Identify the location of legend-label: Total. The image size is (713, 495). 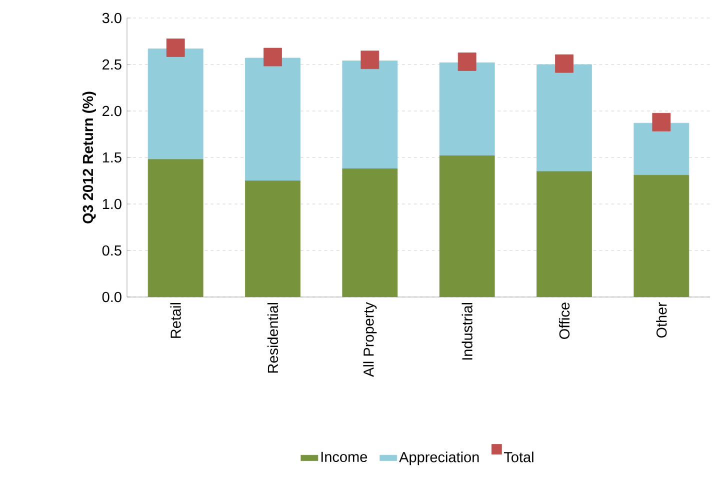
(519, 457).